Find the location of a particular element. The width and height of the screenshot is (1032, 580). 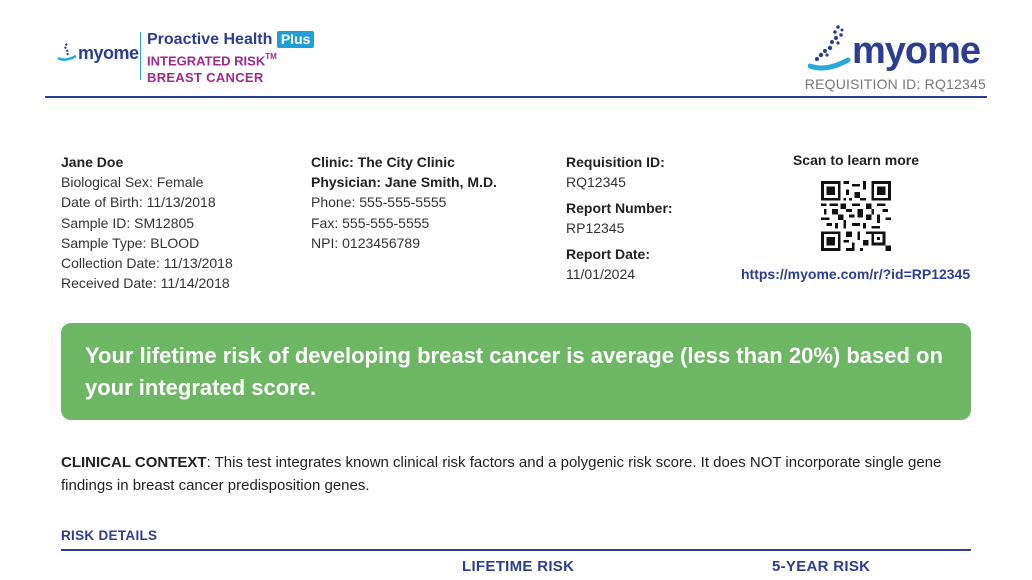

five-year-risk-header: 5-YEAR RISK is located at coordinates (821, 566).